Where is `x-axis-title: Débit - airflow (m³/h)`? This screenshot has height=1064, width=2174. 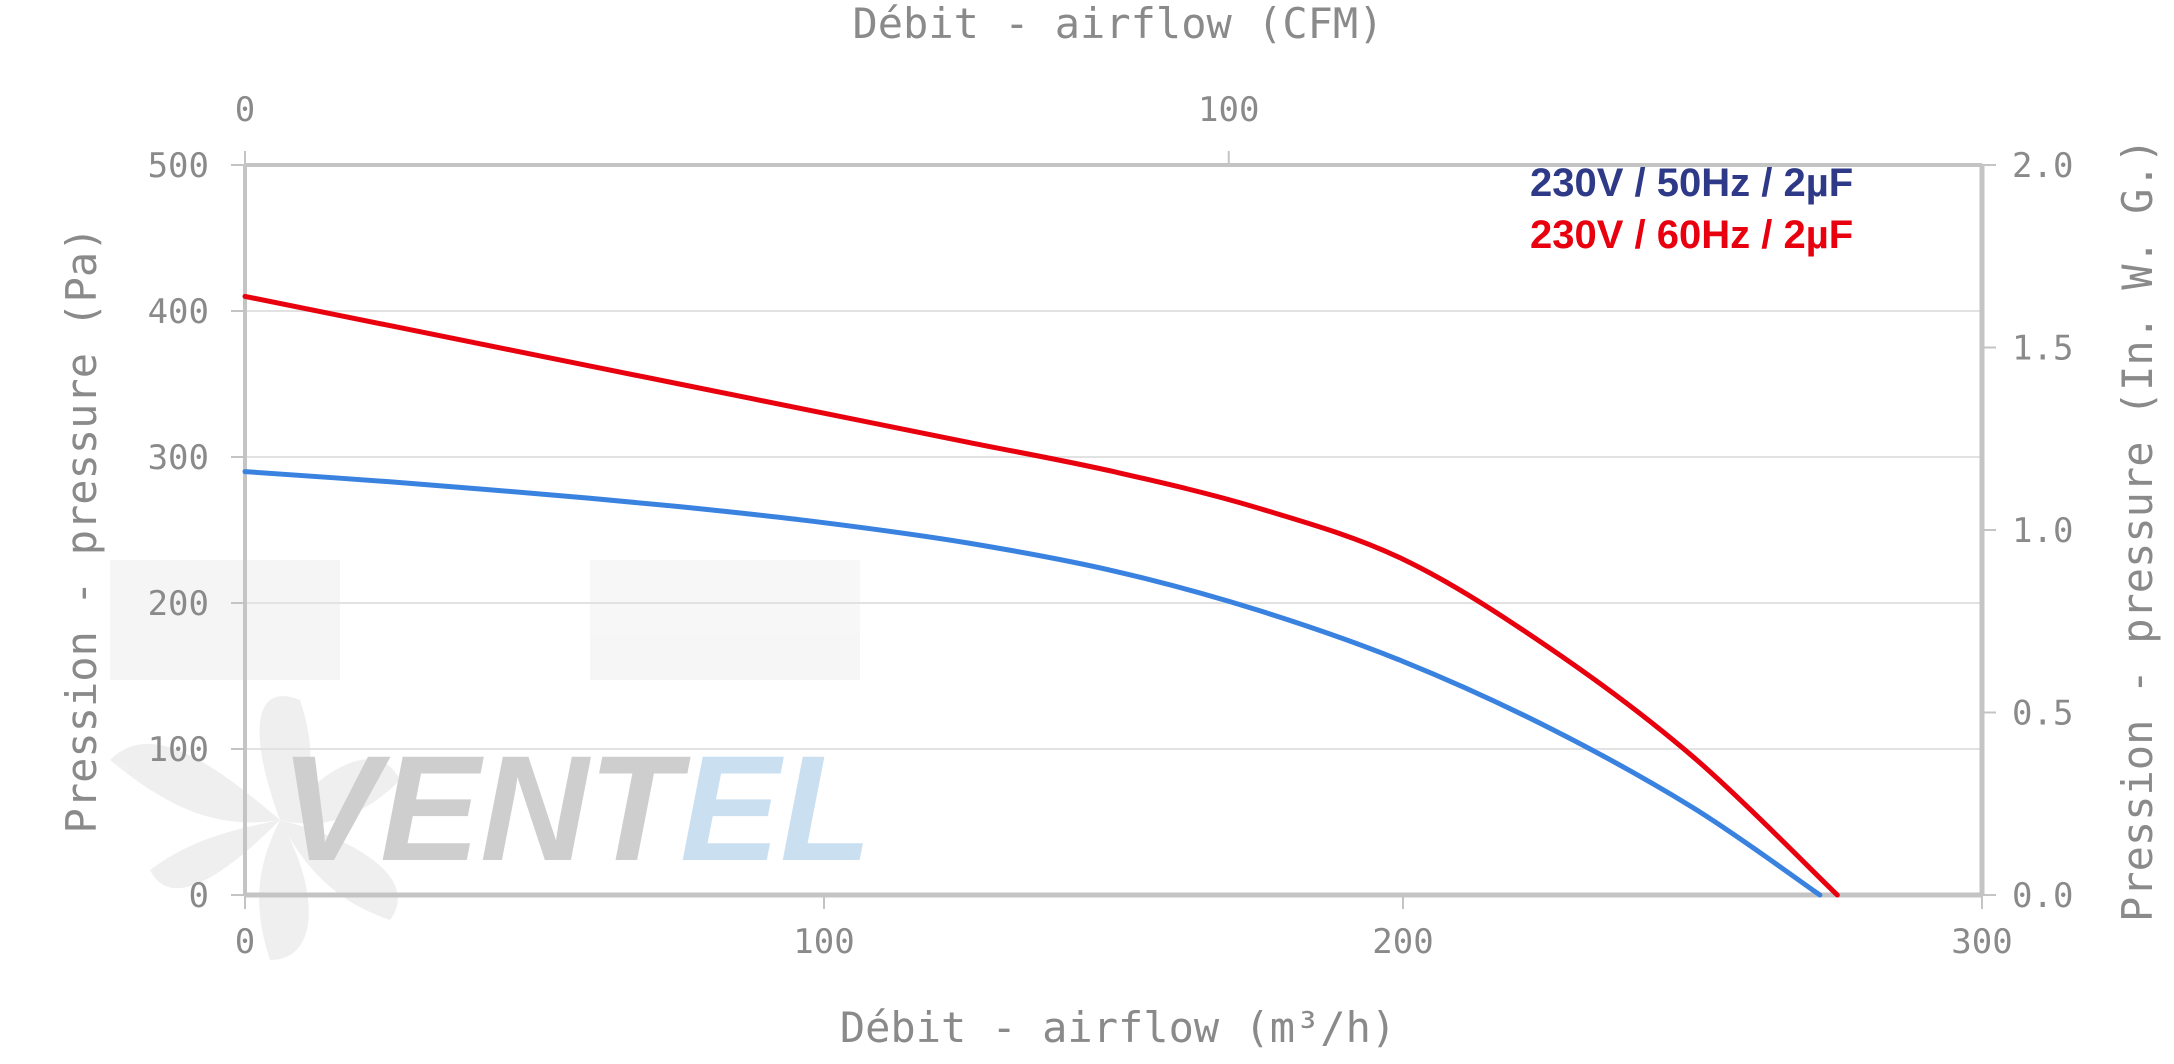
x-axis-title: Débit - airflow (m³/h) is located at coordinates (1118, 1027).